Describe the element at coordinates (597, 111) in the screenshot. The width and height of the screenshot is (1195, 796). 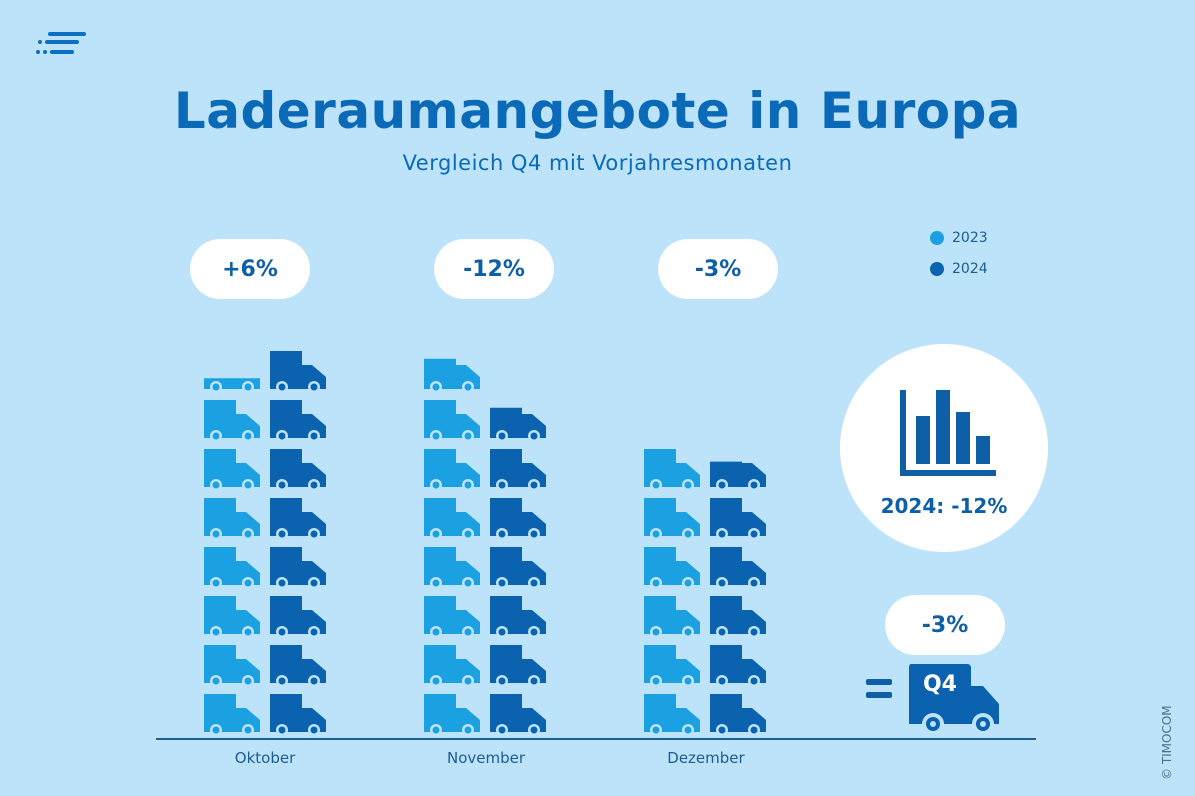
I see `chart-title: Laderaumangebote in Europa` at that location.